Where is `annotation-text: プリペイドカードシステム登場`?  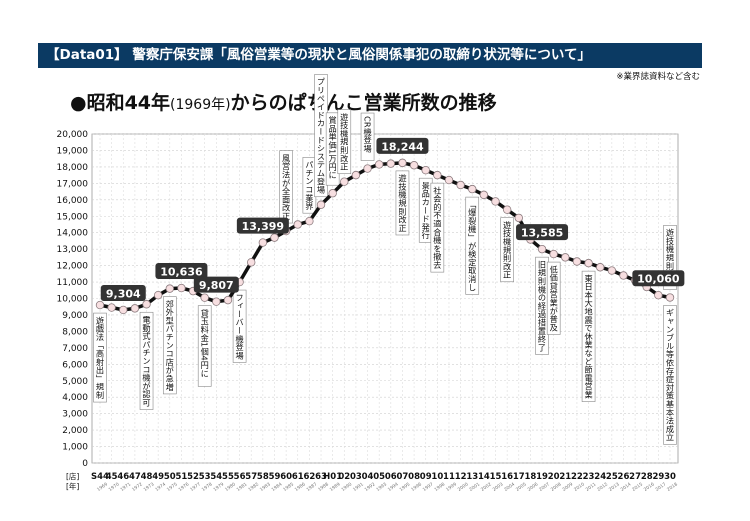
annotation-text: プリペイドカードシステム登場 is located at coordinates (321, 136).